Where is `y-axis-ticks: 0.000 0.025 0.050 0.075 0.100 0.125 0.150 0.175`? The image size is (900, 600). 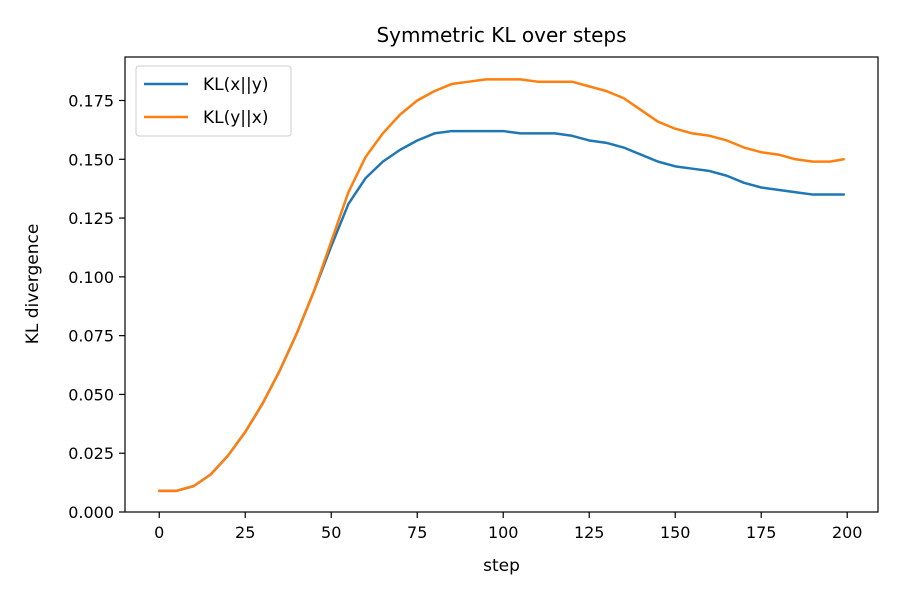 y-axis-ticks: 0.000 0.025 0.050 0.075 0.100 0.125 0.150 0.175 is located at coordinates (96, 307).